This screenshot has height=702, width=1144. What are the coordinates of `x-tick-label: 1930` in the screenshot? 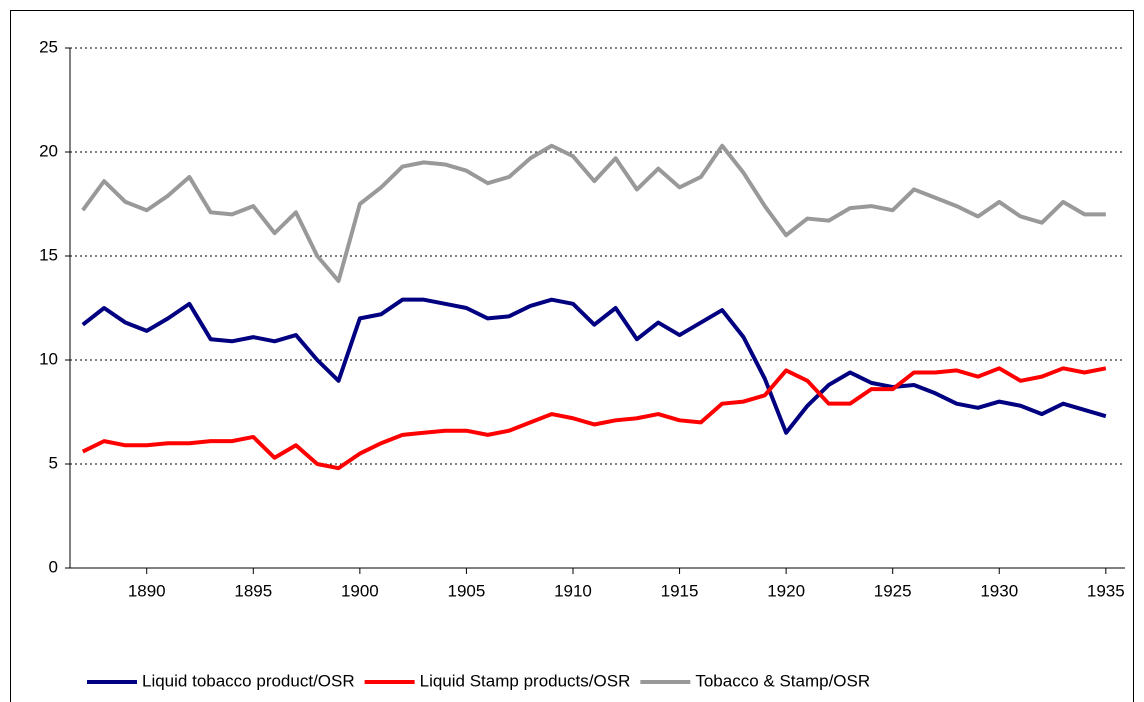 It's located at (999, 590).